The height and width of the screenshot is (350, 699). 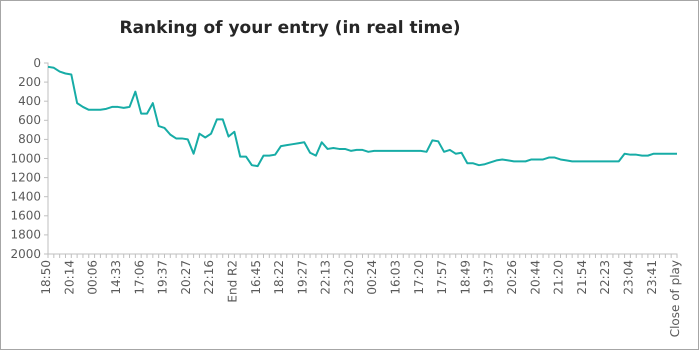 What do you see at coordinates (419, 277) in the screenshot?
I see `x-tick-label: 17:20` at bounding box center [419, 277].